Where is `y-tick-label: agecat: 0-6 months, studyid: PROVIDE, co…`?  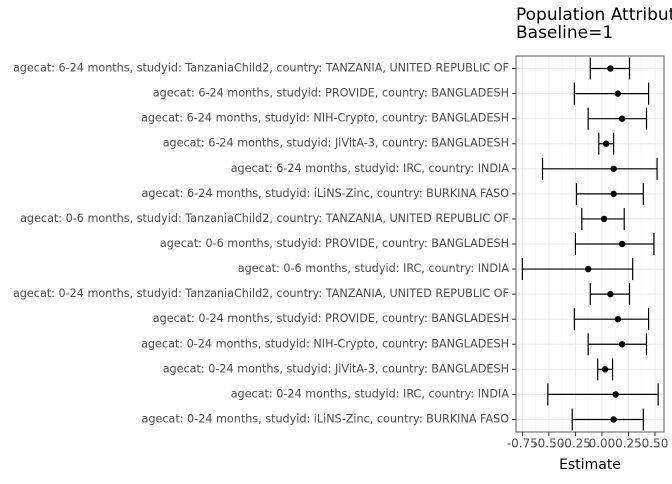
y-tick-label: agecat: 0-6 months, studyid: PROVIDE, co… is located at coordinates (334, 243).